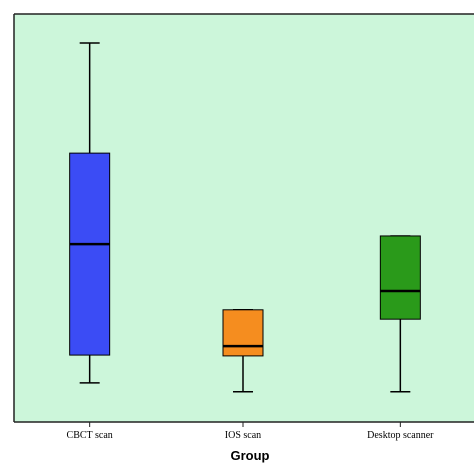  Describe the element at coordinates (400, 435) in the screenshot. I see `x-tick-label: Desktop scanner` at that location.